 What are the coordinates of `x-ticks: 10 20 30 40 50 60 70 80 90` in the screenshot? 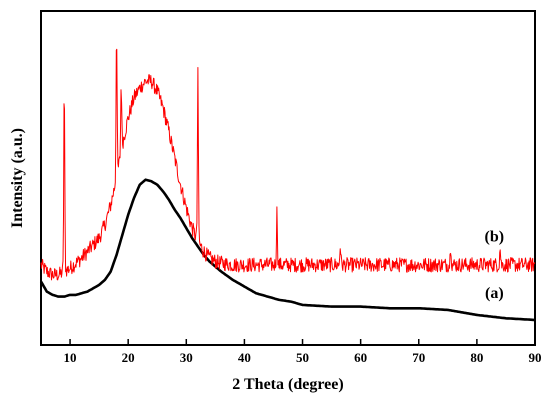 It's located at (303, 352).